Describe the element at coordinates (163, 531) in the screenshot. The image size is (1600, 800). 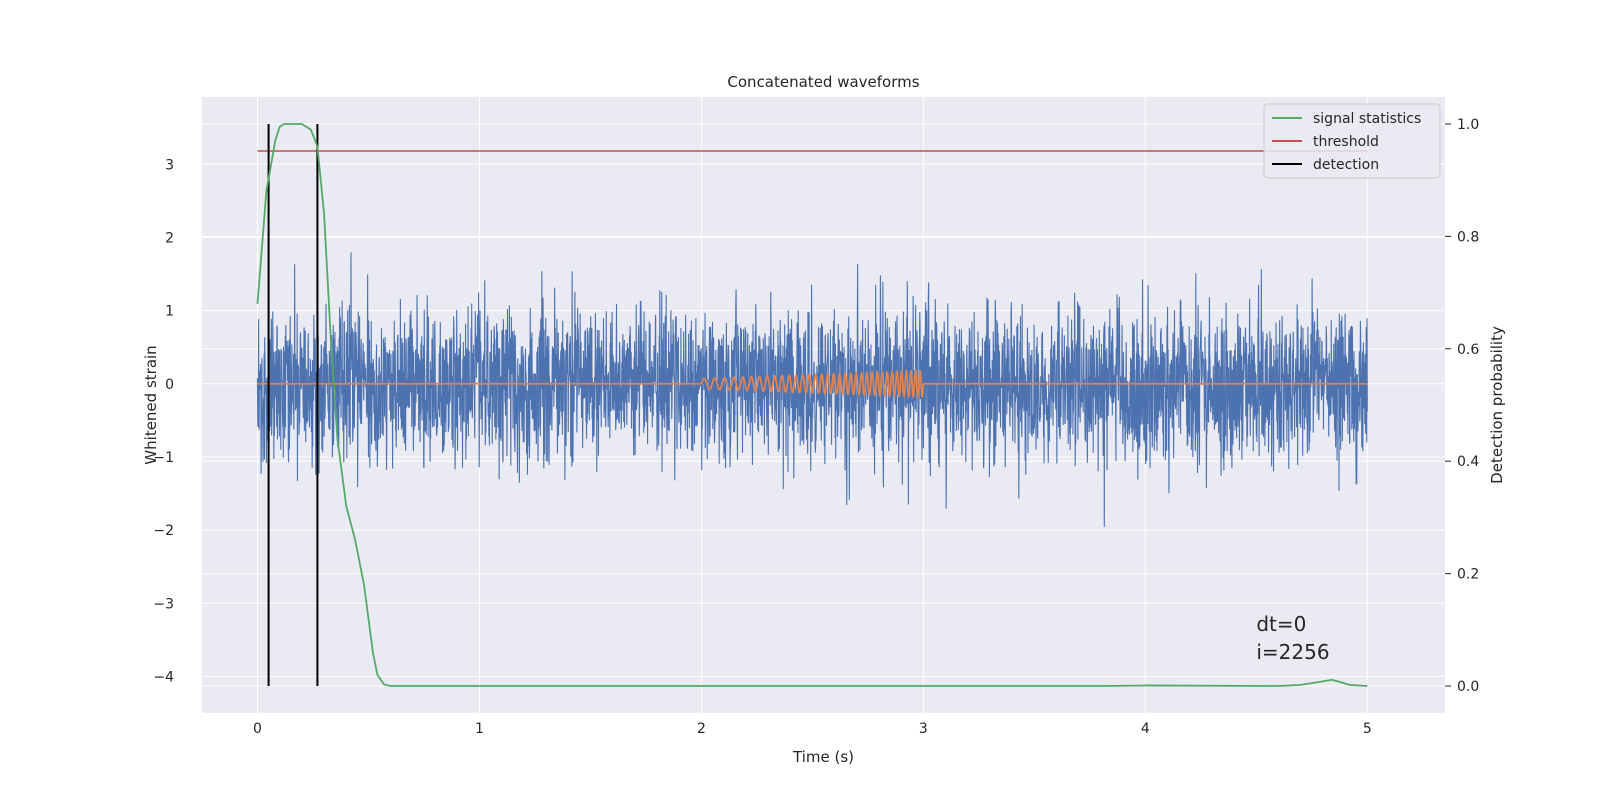
I see `y-tick-label: −2` at that location.